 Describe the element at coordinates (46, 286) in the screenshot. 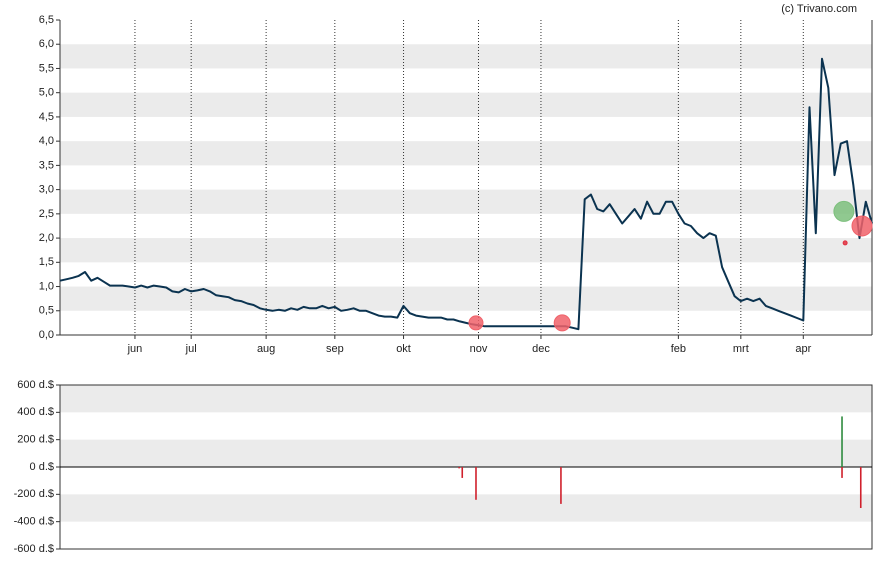

I see `y-tick-label: 1,0` at that location.